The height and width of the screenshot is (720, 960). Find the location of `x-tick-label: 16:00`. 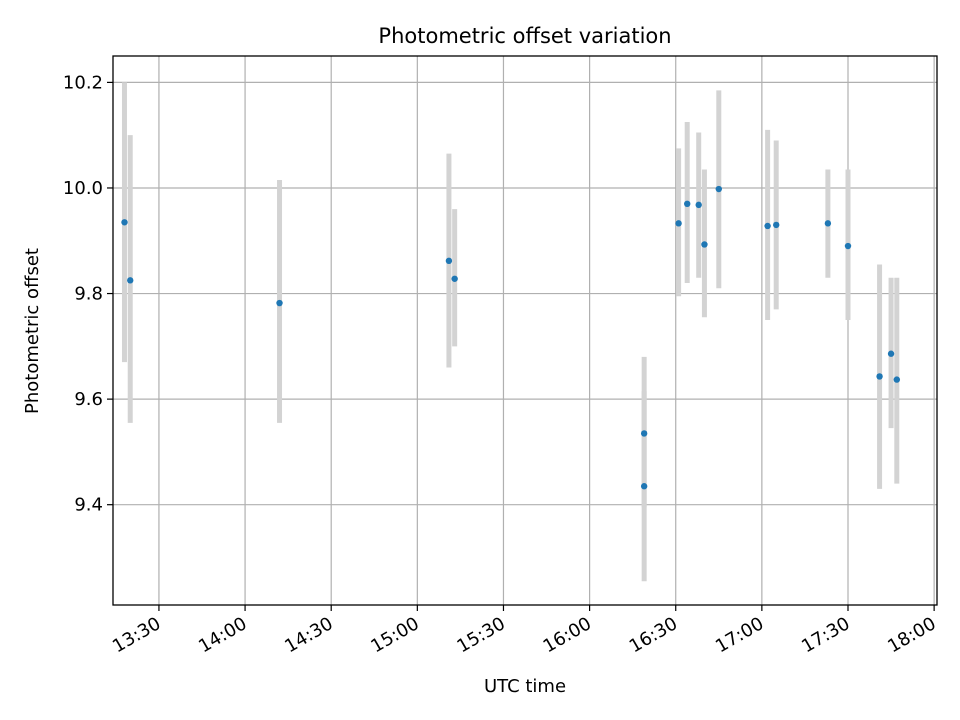

x-tick-label: 16:00 is located at coordinates (567, 635).